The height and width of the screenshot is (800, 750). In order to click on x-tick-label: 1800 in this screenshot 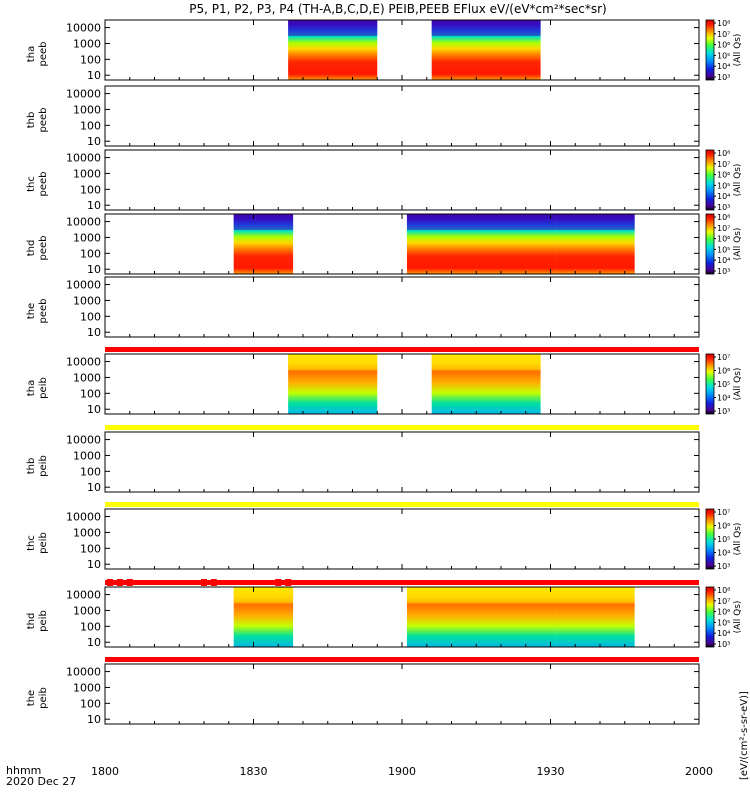, I will do `click(105, 771)`.